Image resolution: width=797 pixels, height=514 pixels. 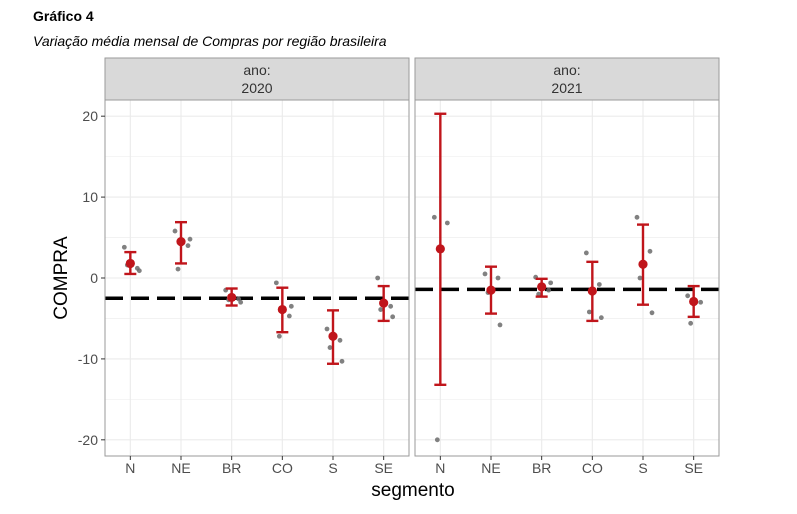 What do you see at coordinates (566, 88) in the screenshot?
I see `facet-strip-year: 2021` at bounding box center [566, 88].